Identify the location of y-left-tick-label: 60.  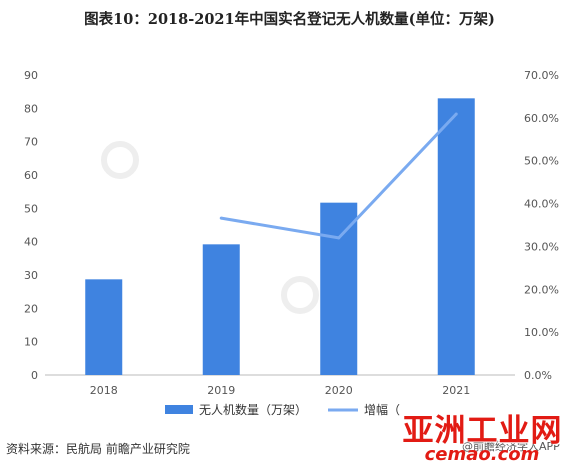
(31, 175).